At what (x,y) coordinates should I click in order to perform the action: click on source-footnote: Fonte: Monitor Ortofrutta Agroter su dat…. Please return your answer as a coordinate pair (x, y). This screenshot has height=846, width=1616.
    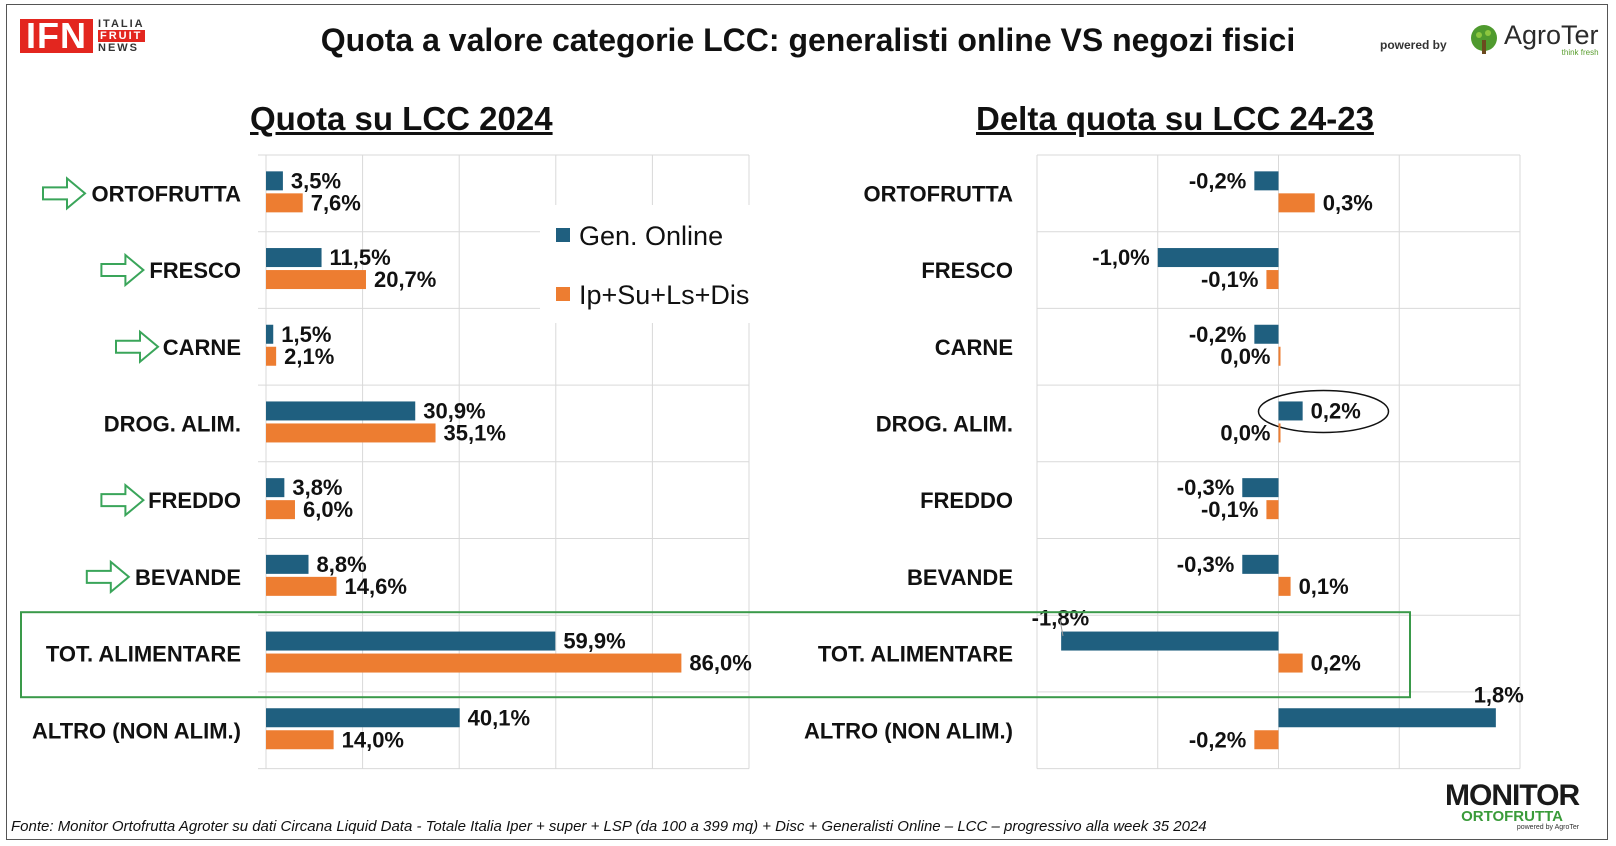
    Looking at the image, I should click on (609, 826).